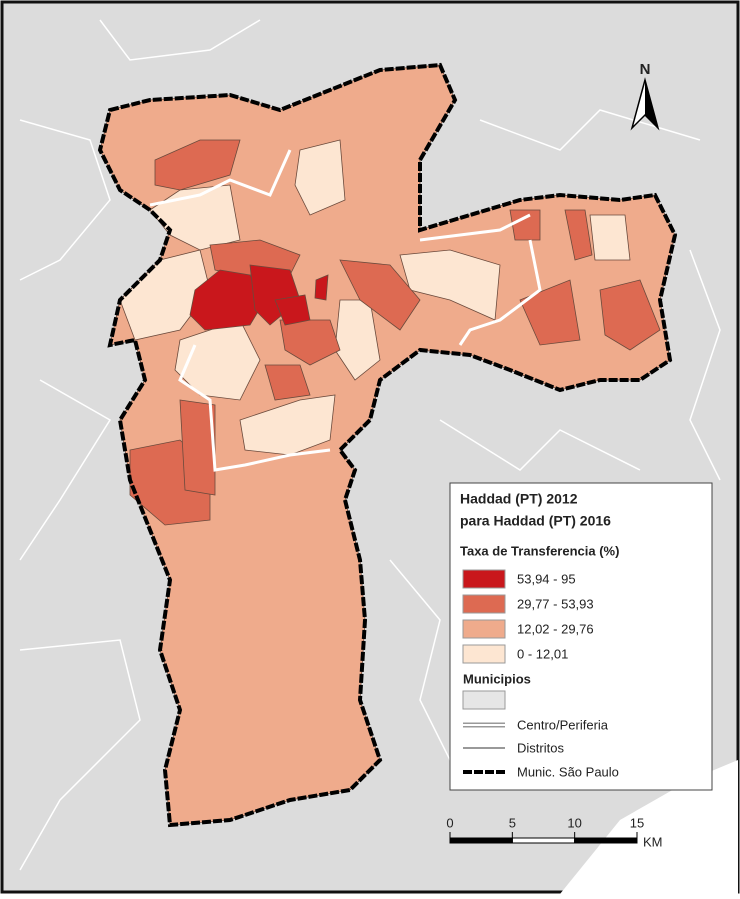 This screenshot has height=899, width=740. What do you see at coordinates (512, 822) in the screenshot?
I see `scale-label: 5` at bounding box center [512, 822].